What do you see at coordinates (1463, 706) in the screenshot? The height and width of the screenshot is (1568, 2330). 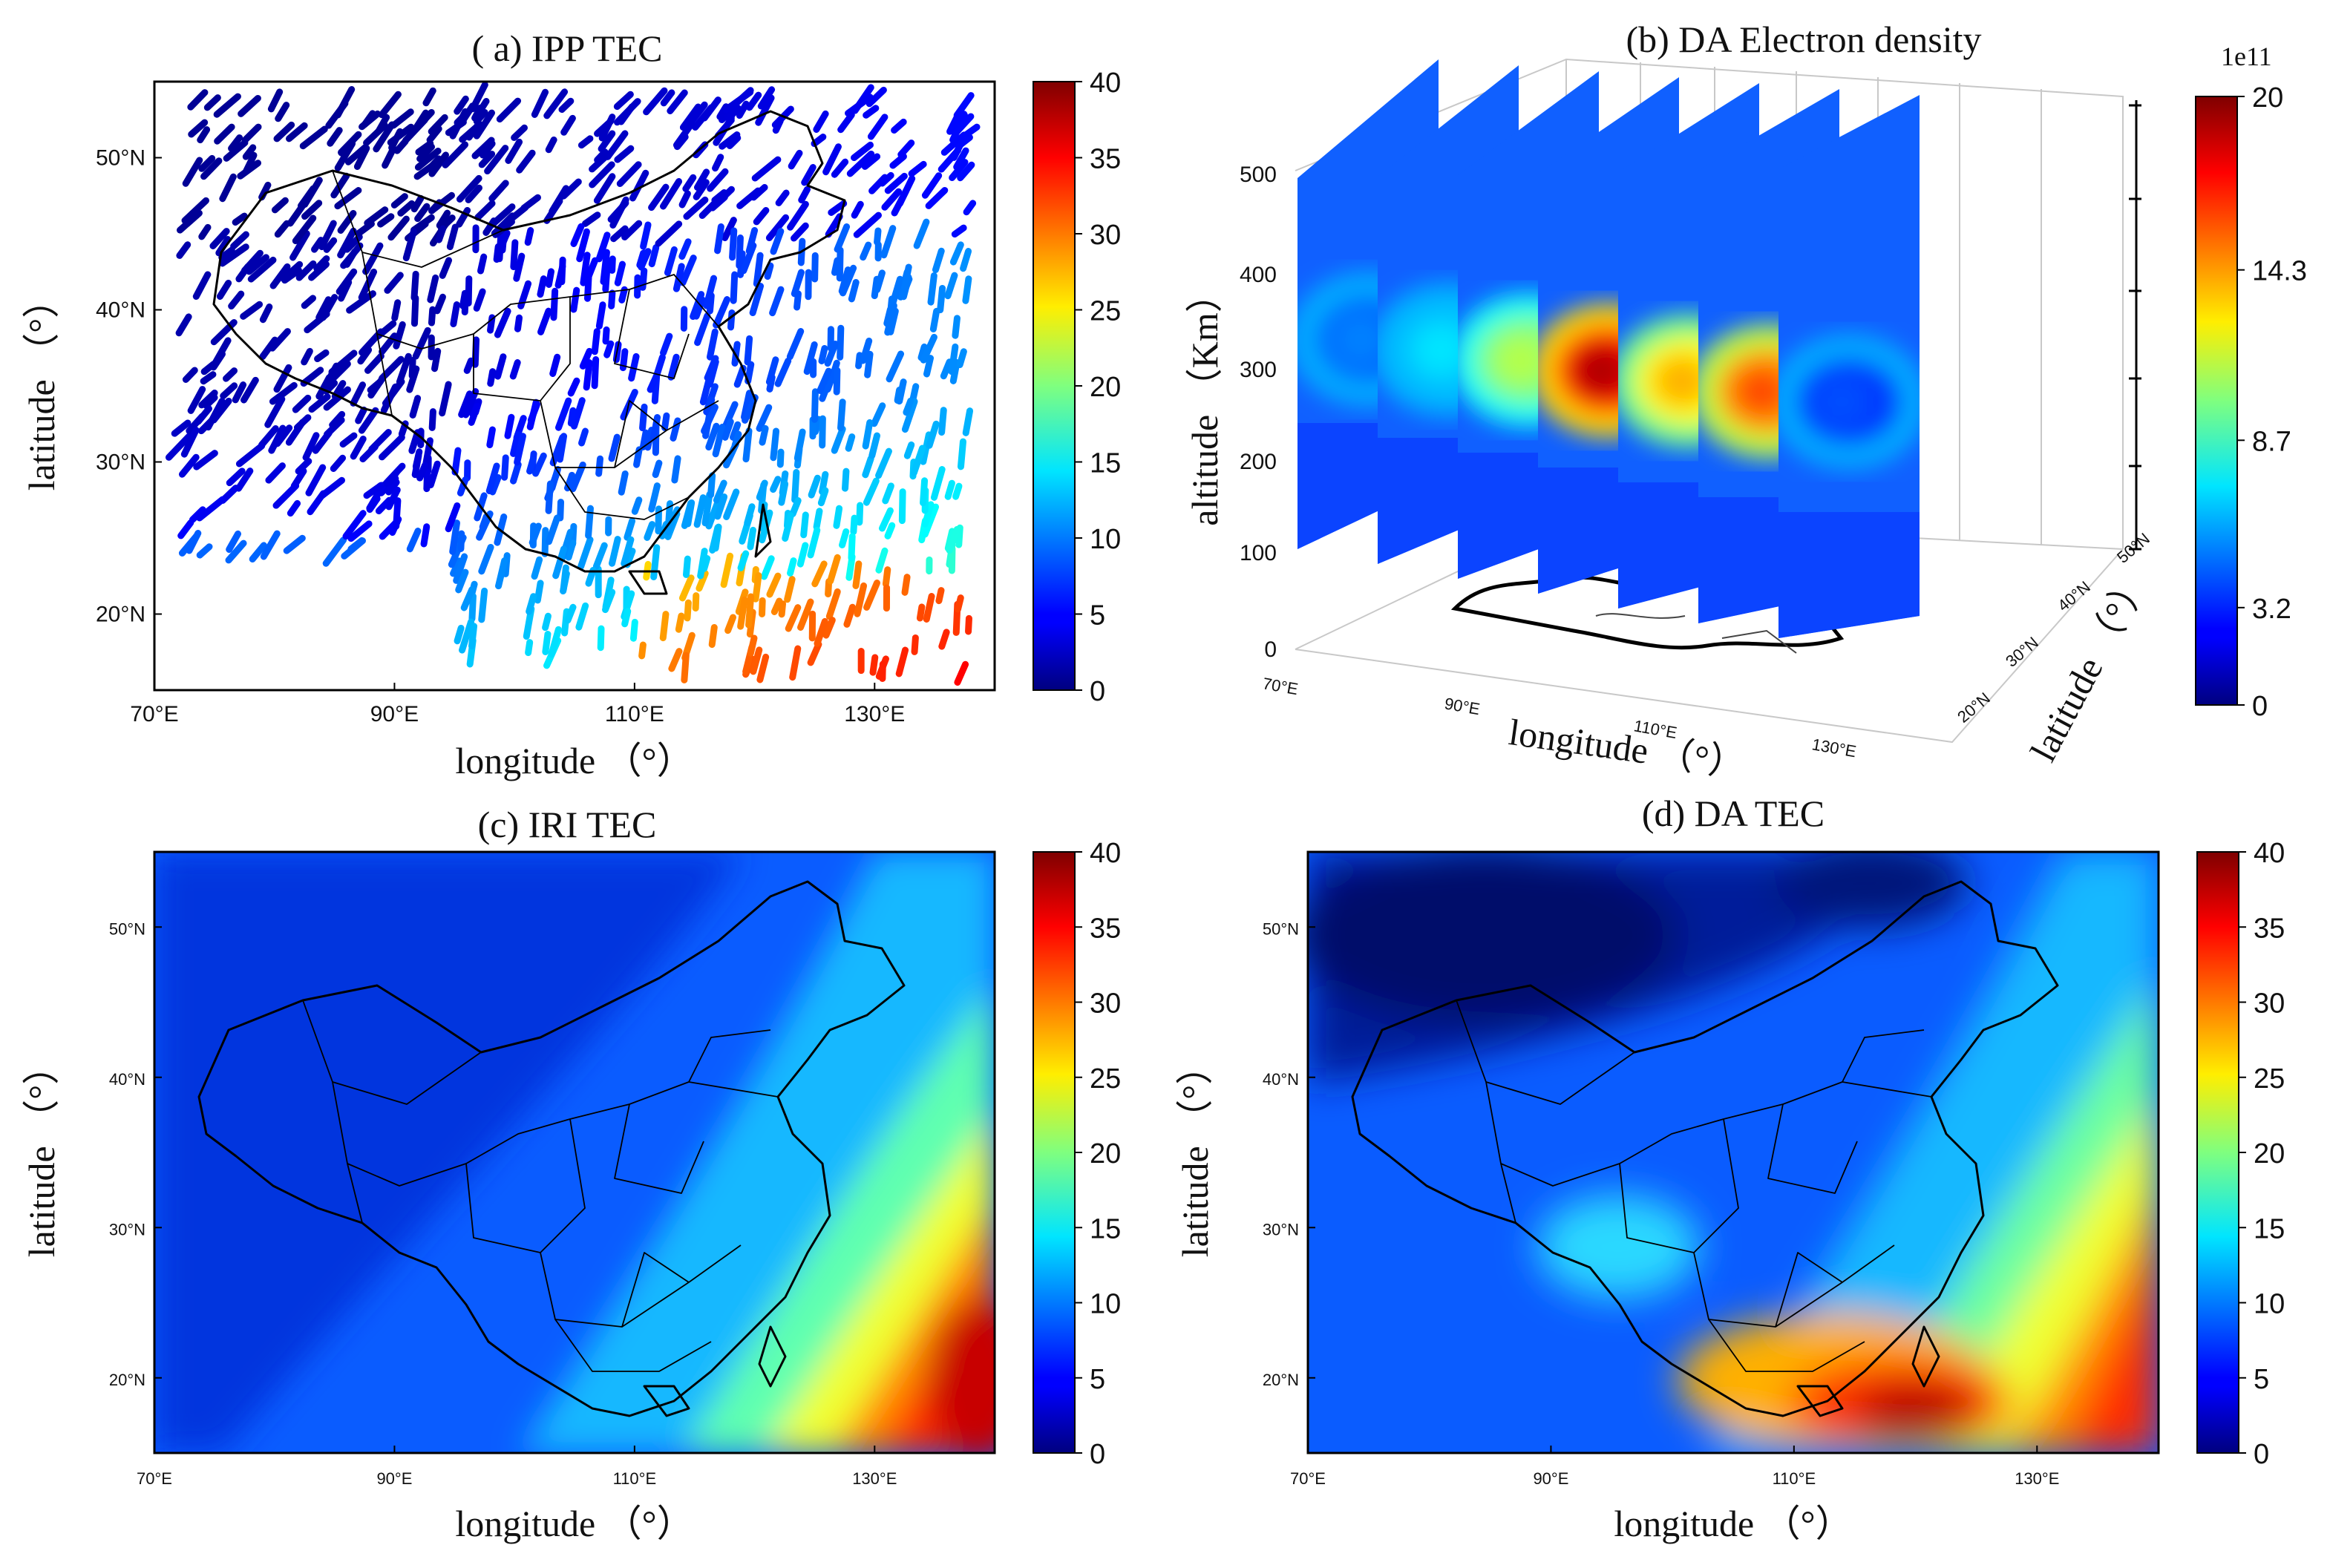 I see `lon-tick-90: 90°E` at bounding box center [1463, 706].